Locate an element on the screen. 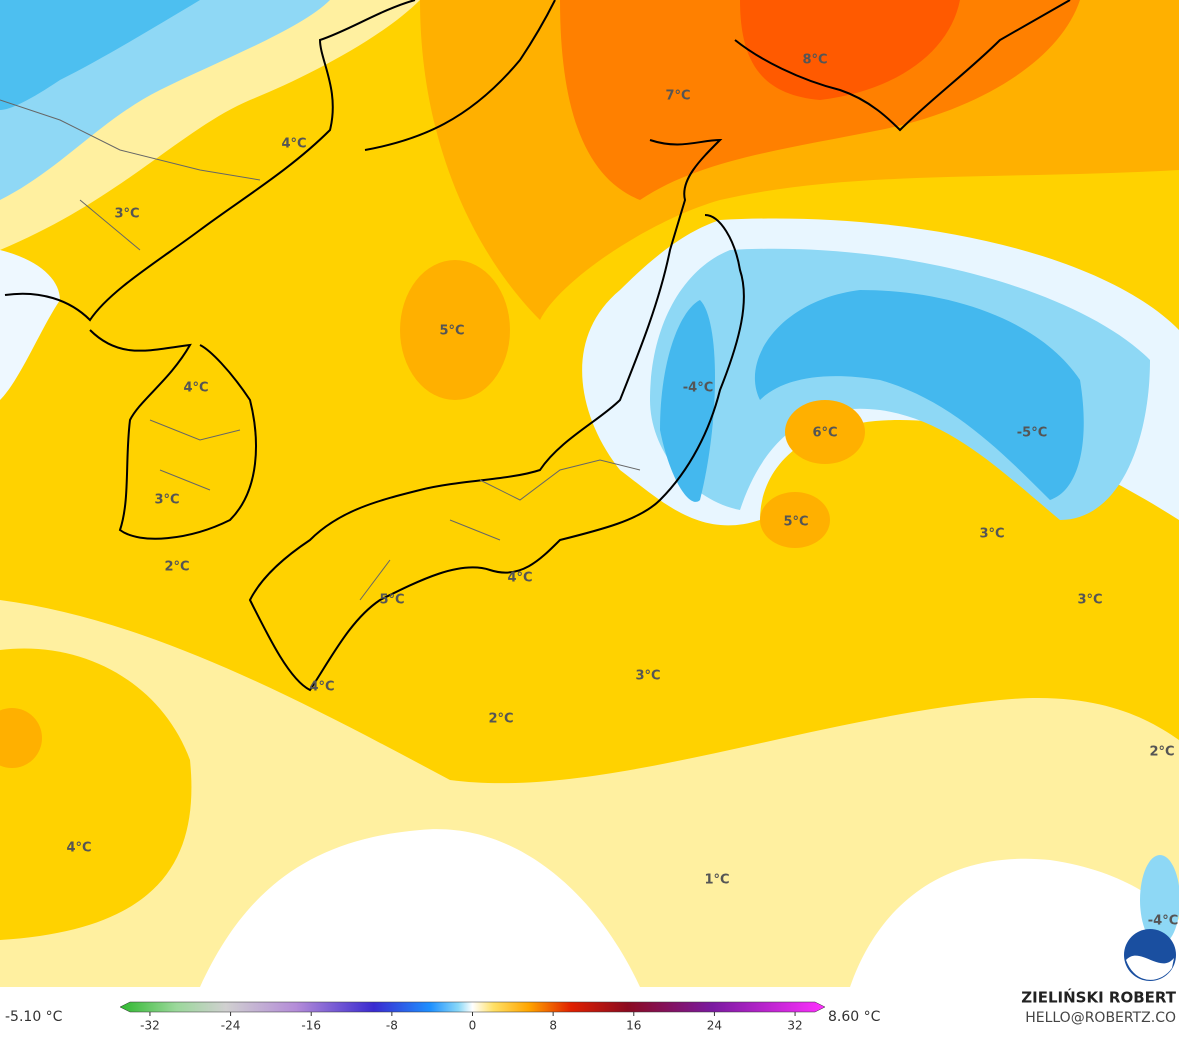  temperature-label: 7°C is located at coordinates (677, 96).